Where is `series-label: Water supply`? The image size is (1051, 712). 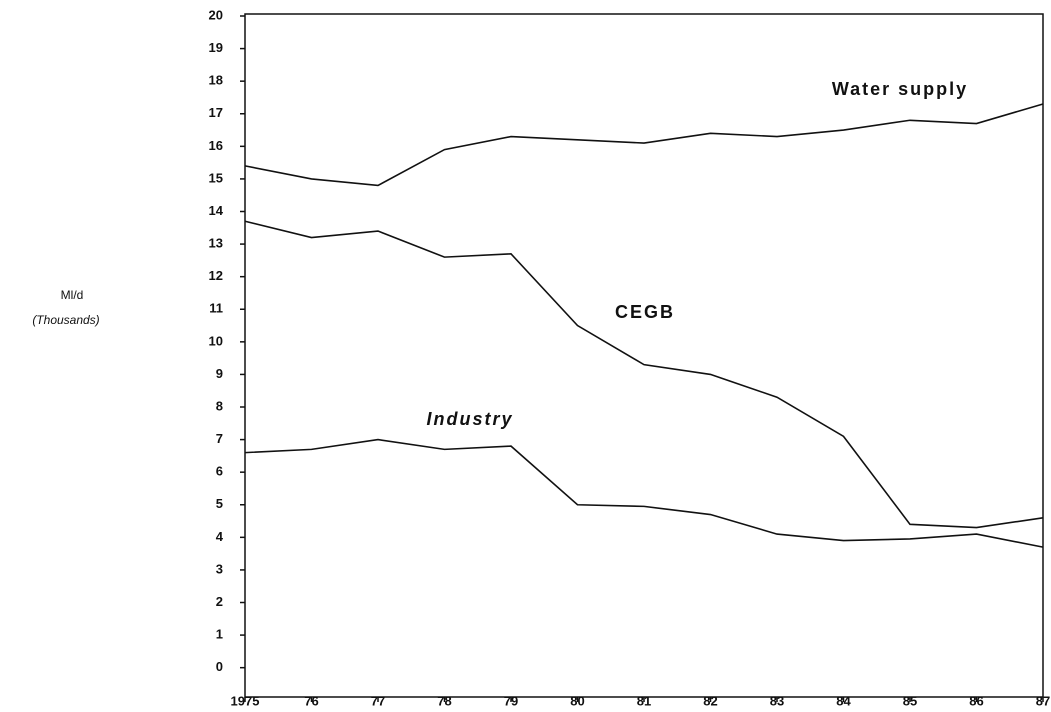 series-label: Water supply is located at coordinates (900, 89).